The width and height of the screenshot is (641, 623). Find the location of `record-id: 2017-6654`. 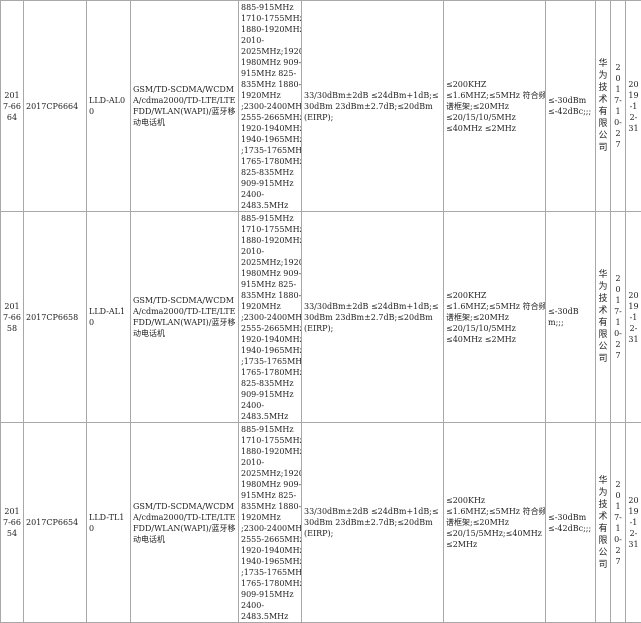

record-id: 2017-6654 is located at coordinates (12, 522).